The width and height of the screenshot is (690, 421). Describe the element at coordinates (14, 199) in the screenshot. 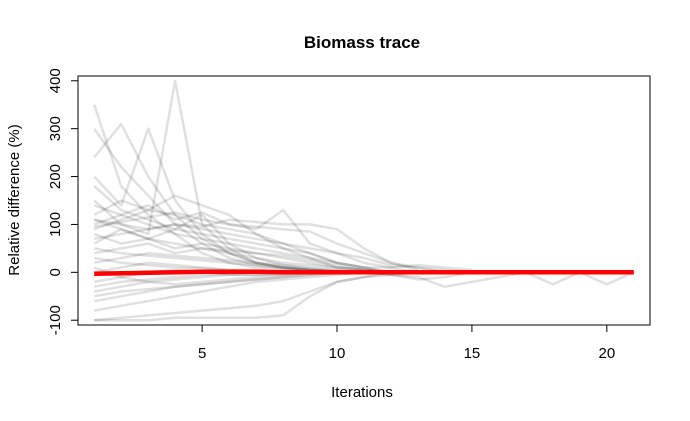

I see `y-axis-label: Relative difference (%)` at that location.